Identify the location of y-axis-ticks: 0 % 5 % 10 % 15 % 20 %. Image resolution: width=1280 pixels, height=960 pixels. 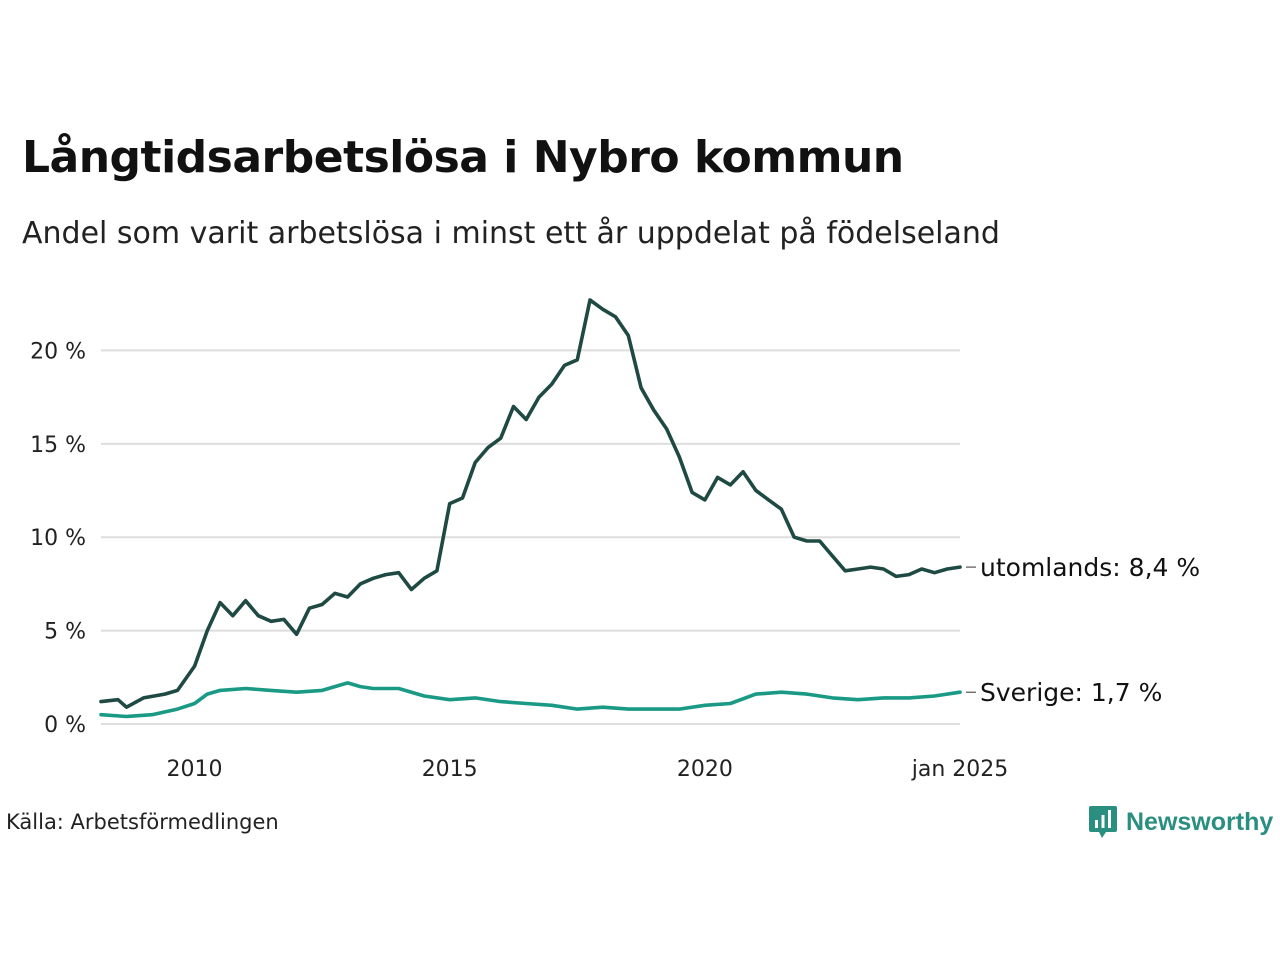
(58, 538).